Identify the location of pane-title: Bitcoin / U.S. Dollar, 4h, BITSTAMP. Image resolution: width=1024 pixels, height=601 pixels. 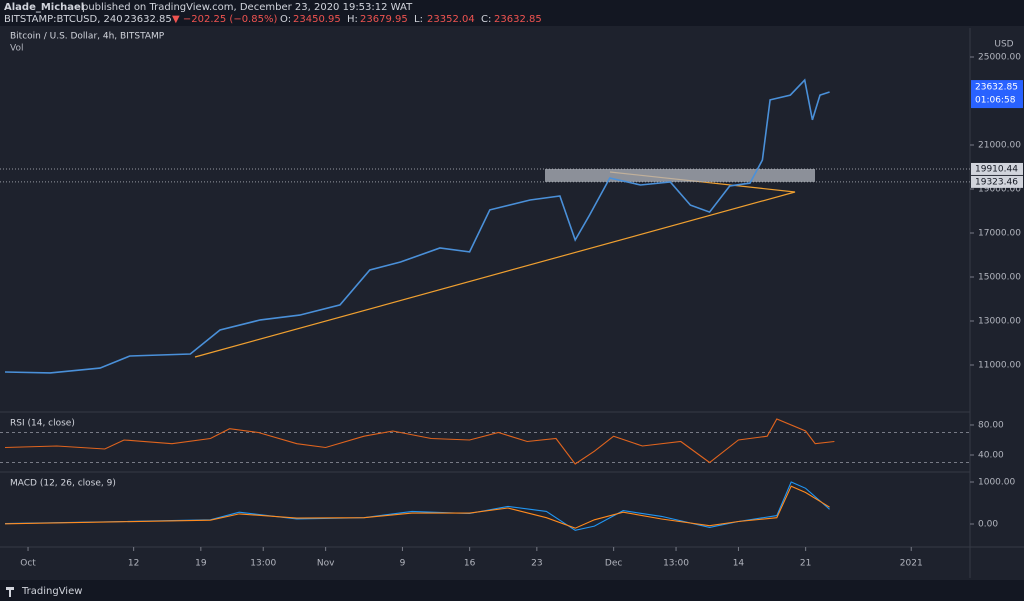
(87, 37).